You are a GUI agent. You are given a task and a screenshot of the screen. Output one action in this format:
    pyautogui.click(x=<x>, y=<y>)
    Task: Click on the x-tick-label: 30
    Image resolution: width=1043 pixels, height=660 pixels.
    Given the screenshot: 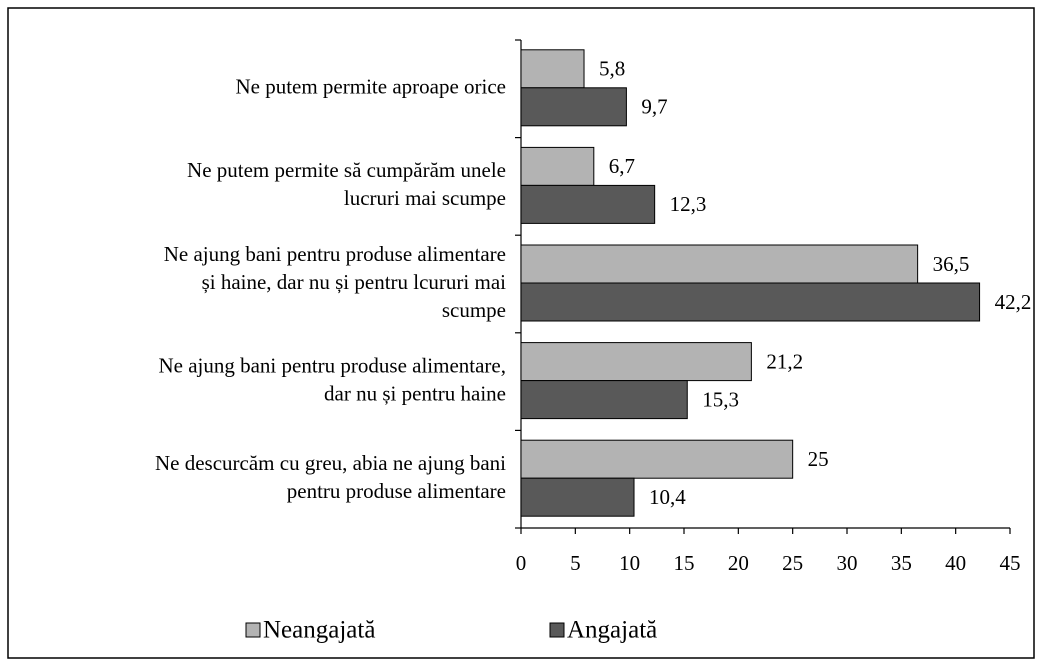 What is the action you would take?
    pyautogui.click(x=847, y=563)
    